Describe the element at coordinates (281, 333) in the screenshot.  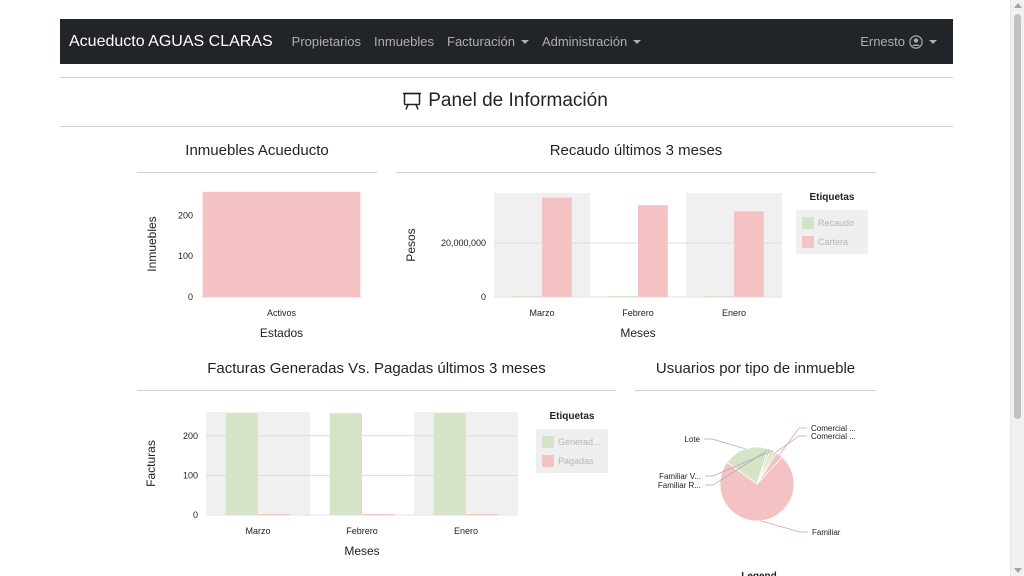
I see `x-axis-title: Estados` at that location.